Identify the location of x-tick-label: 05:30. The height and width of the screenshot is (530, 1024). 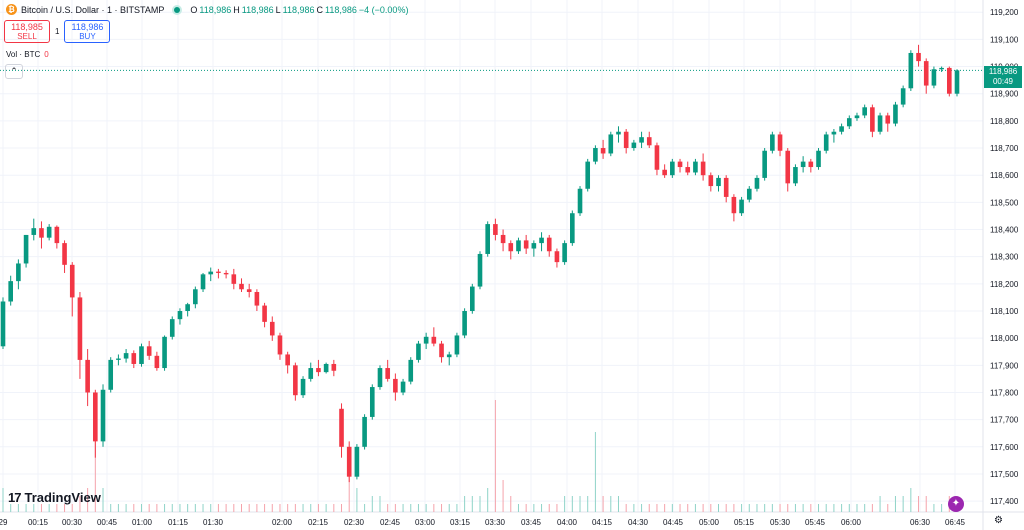
(780, 522).